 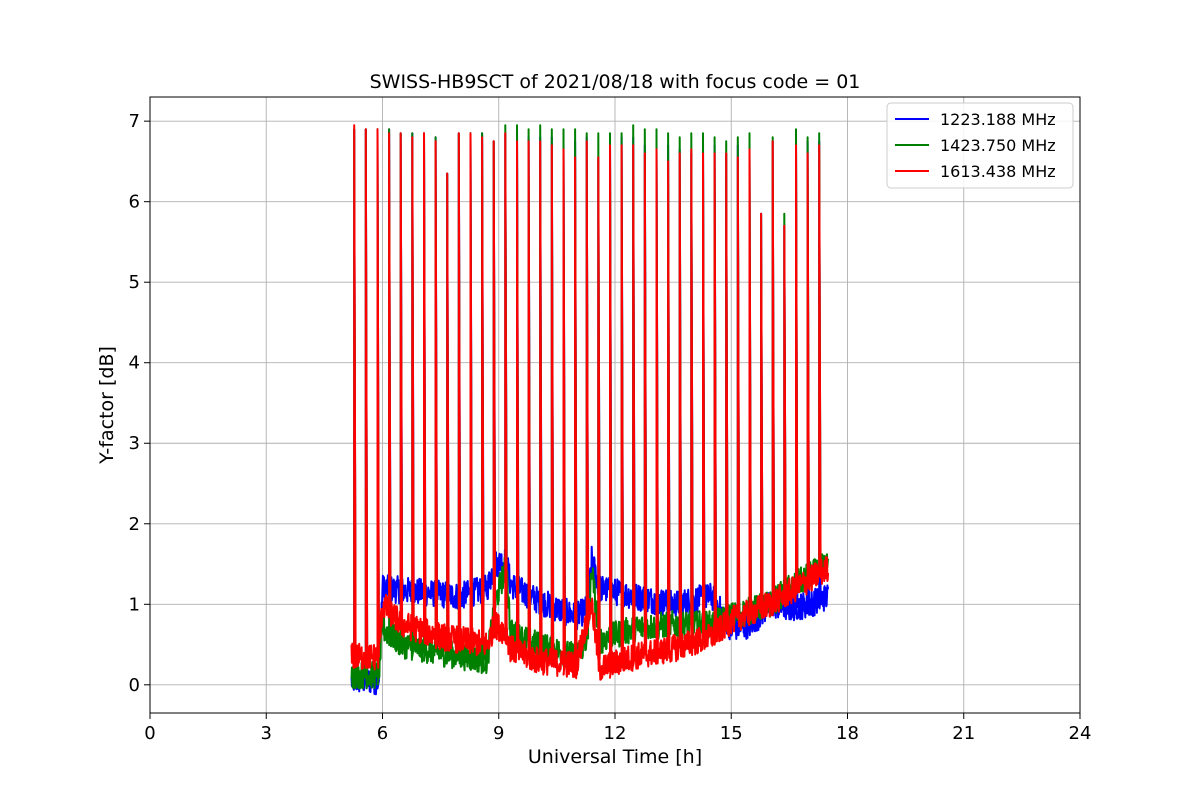 I want to click on y-axis-ticks: 0 1 2 3 4 5 6 7, so click(x=139, y=403).